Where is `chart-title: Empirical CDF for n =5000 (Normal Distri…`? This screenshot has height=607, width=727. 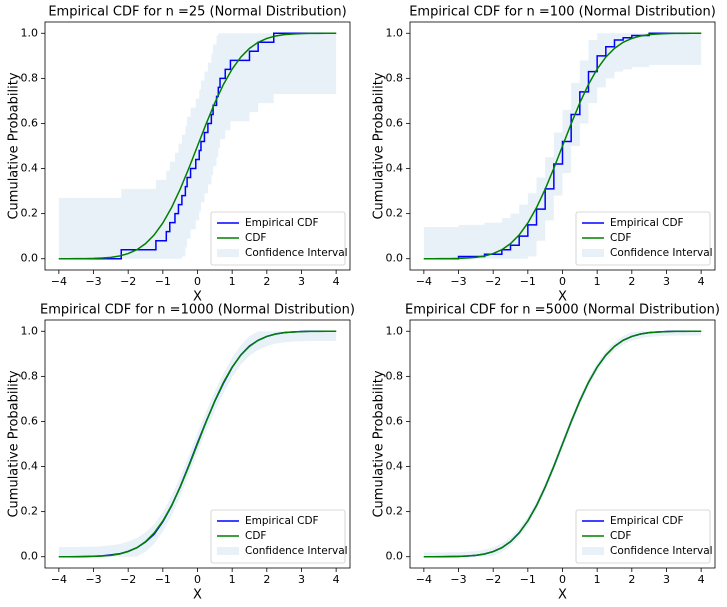 chart-title: Empirical CDF for n =5000 (Normal Distri… is located at coordinates (562, 310).